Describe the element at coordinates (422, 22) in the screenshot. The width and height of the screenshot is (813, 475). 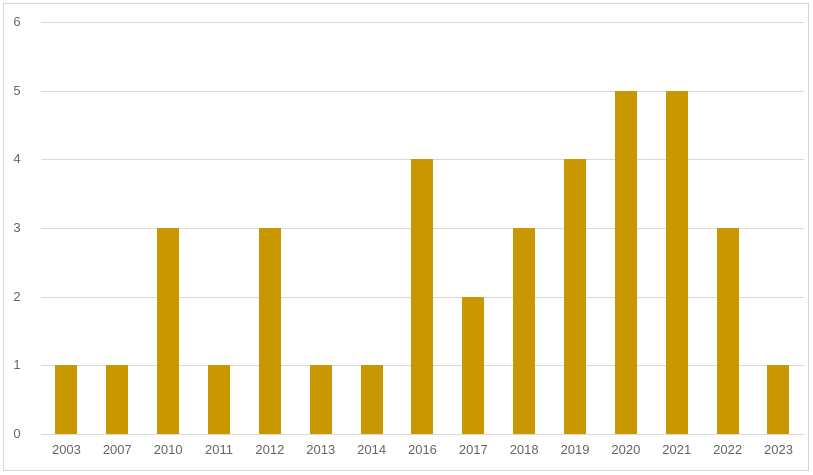
I see `gridline-y6` at that location.